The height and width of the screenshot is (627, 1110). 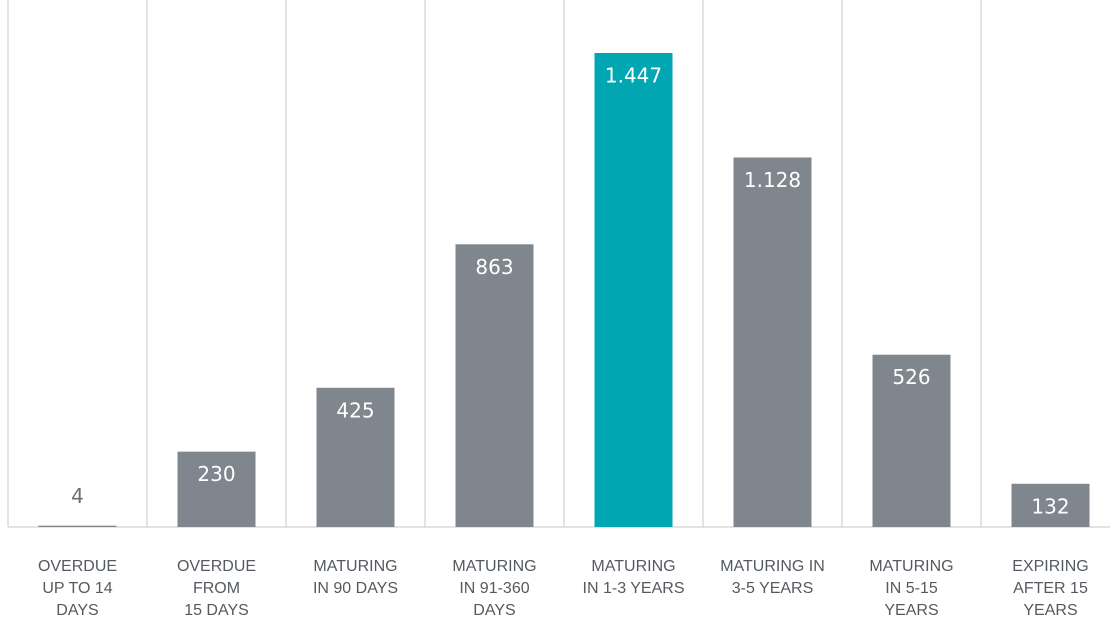 I want to click on value-label: 1.447, so click(x=633, y=76).